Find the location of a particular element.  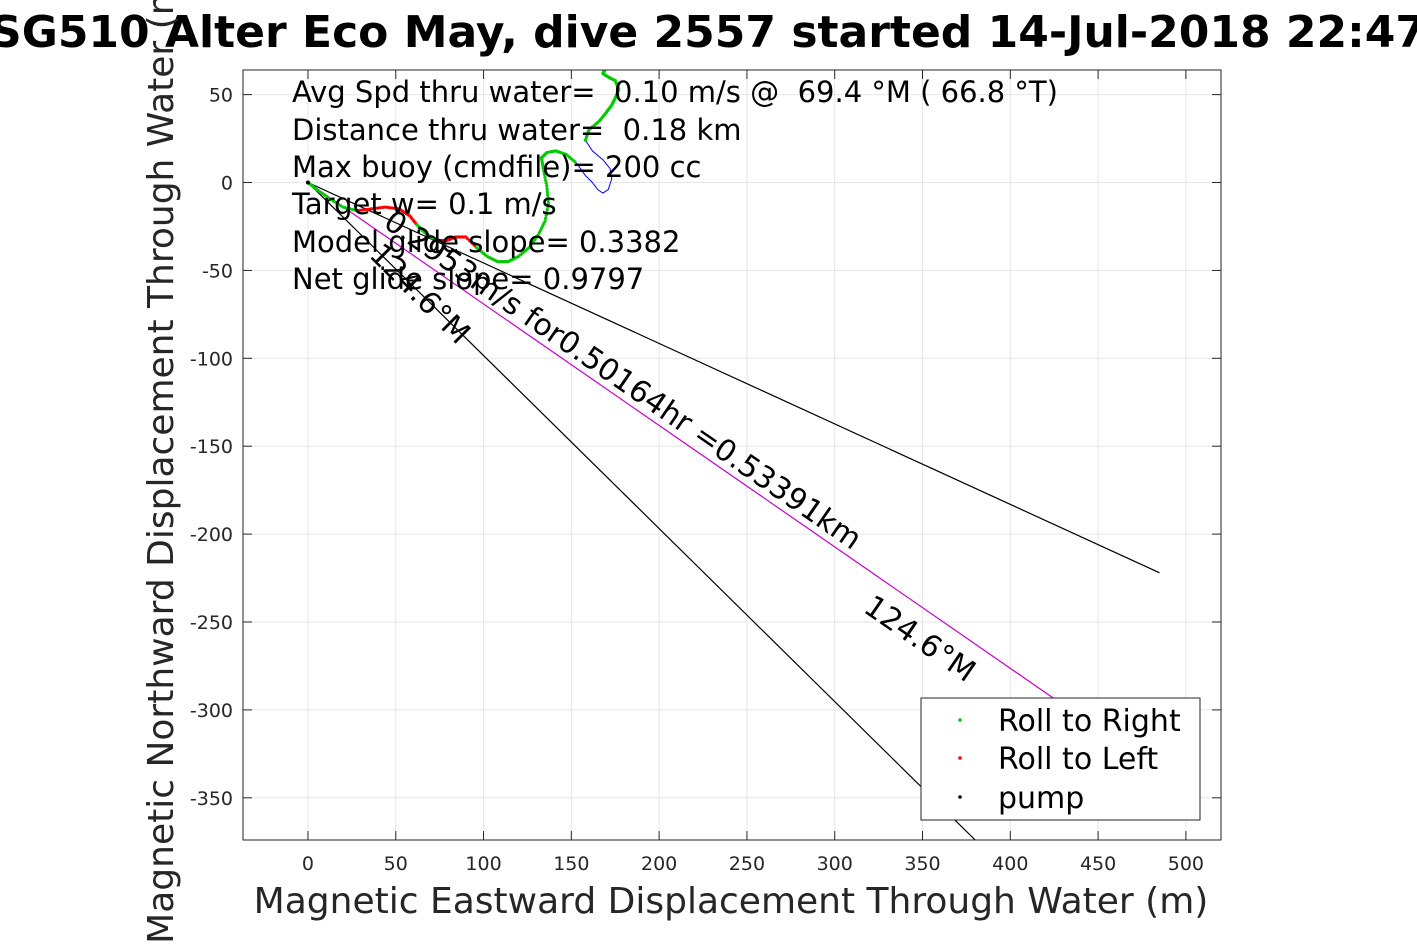

x-tick-label: 100 is located at coordinates (483, 864).